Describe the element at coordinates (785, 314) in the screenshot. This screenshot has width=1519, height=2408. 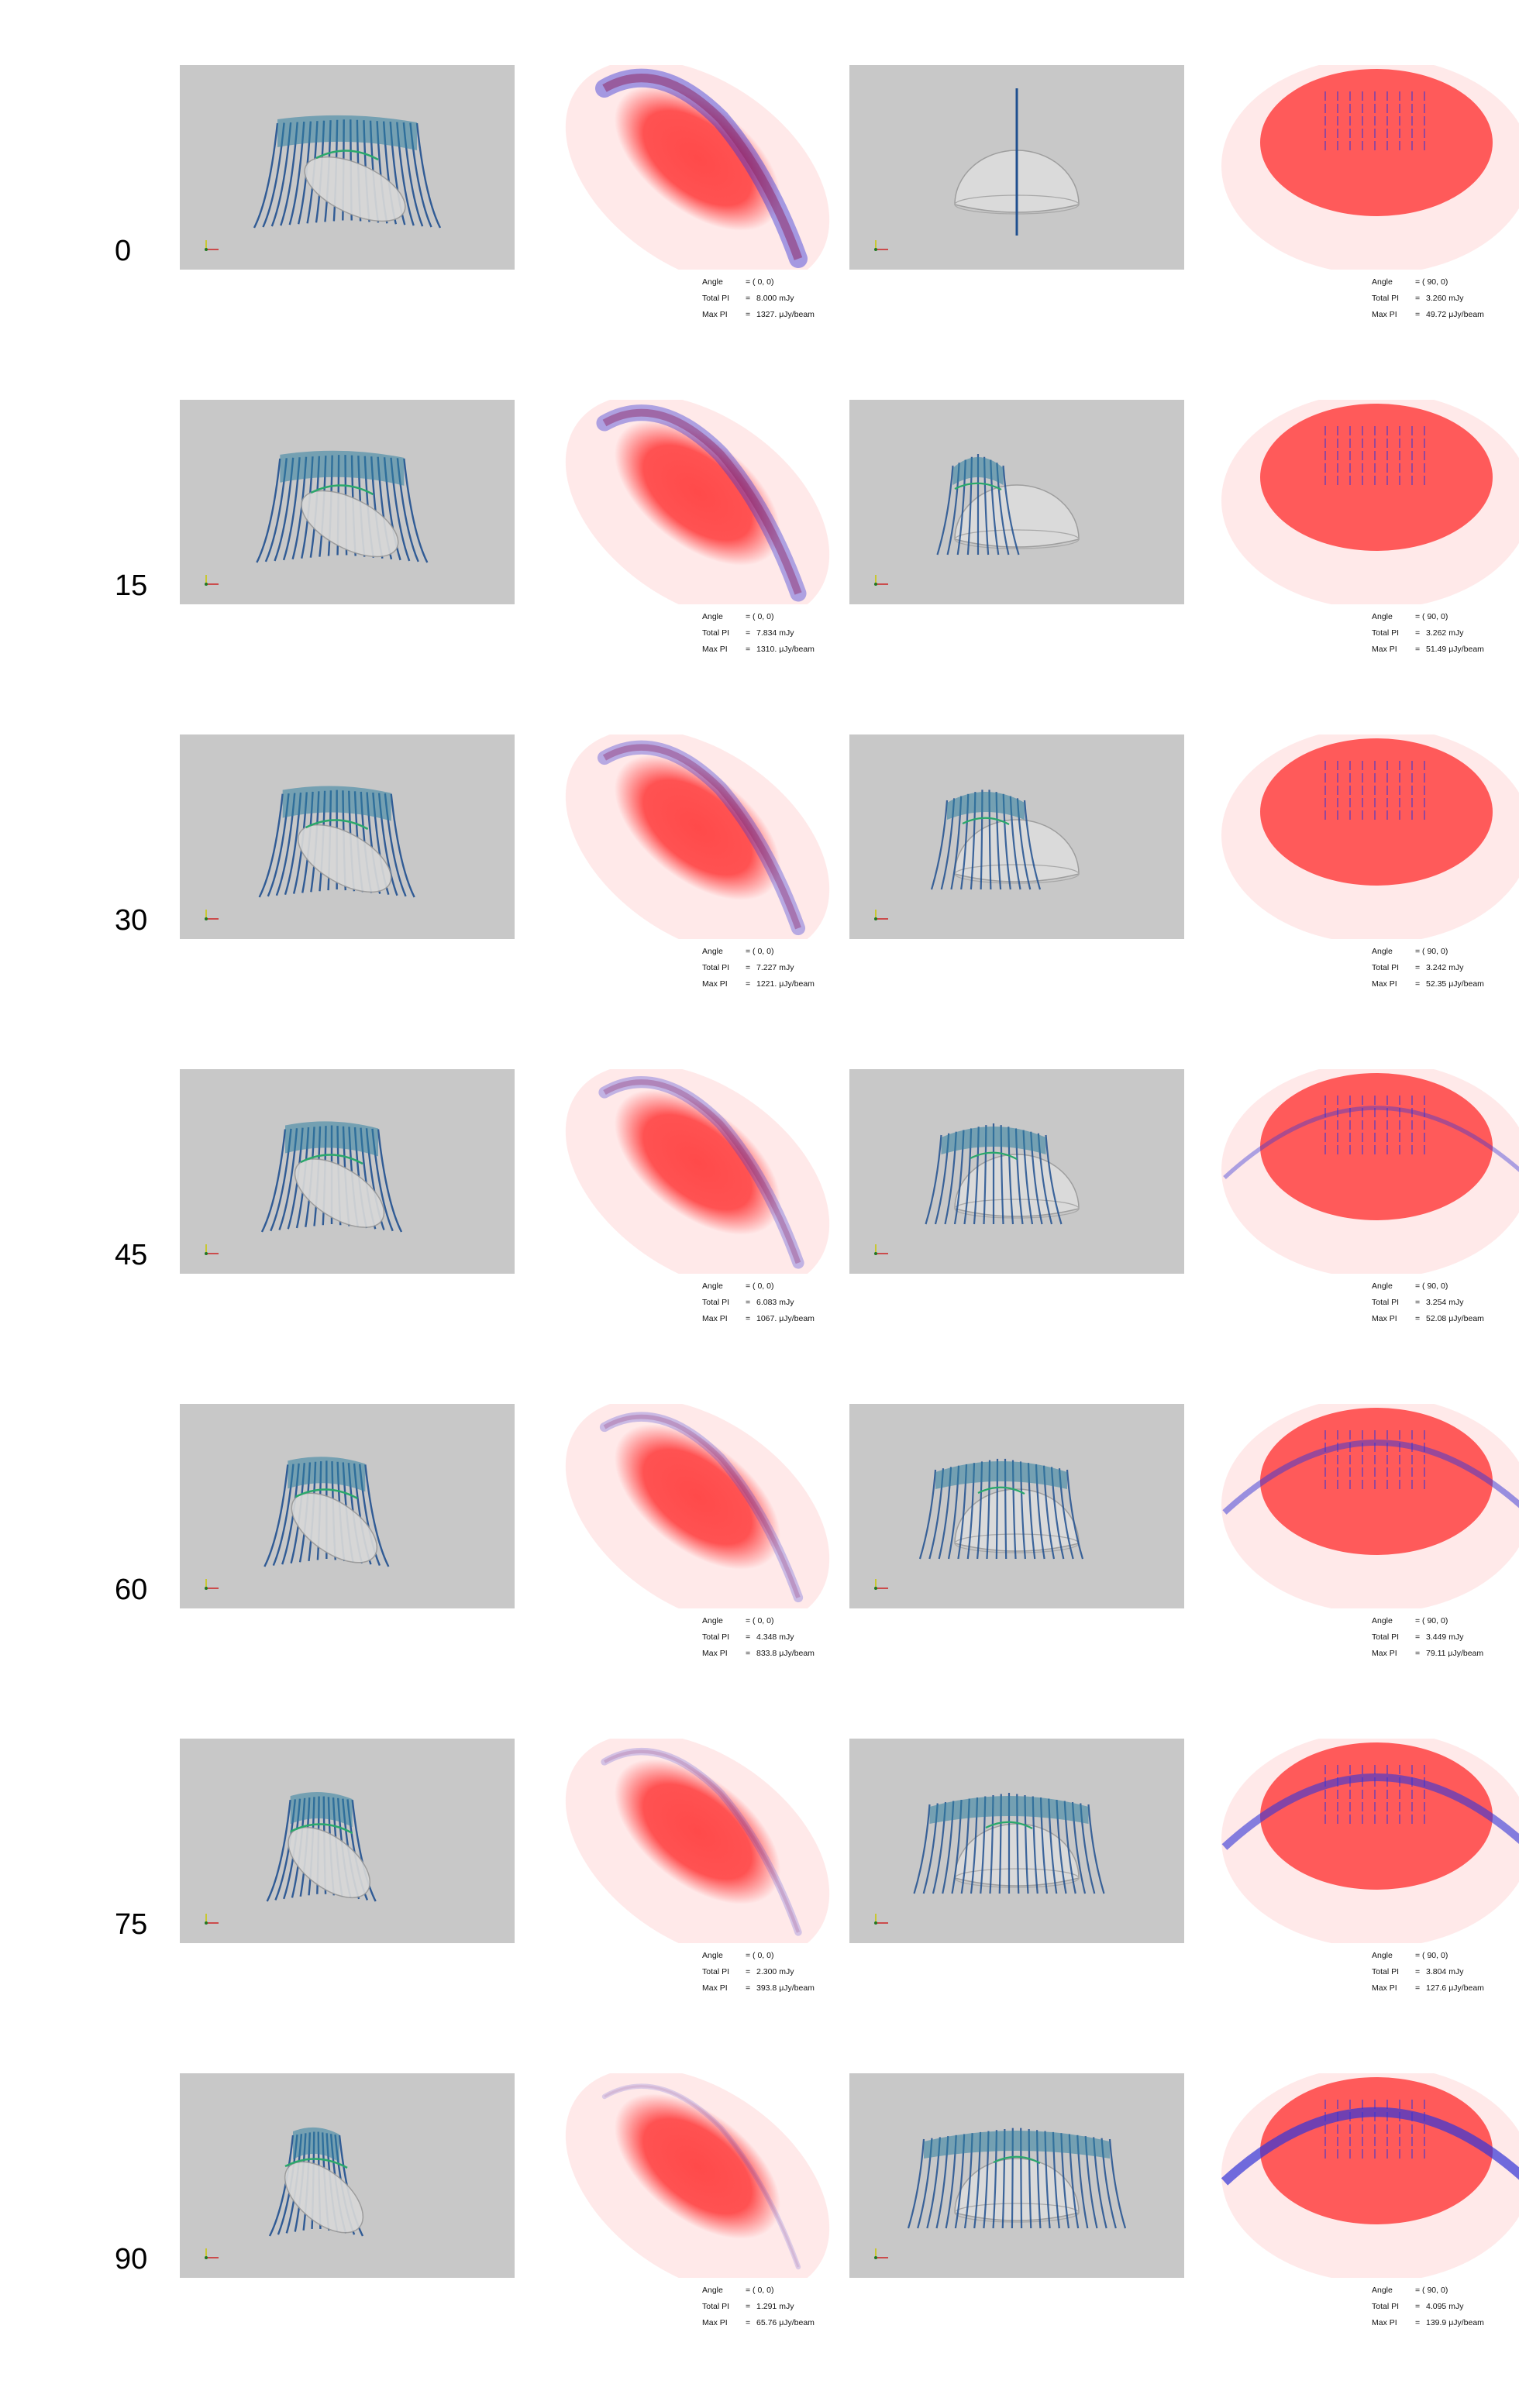
I see `max-pi-value: 1327. μJy/beam` at that location.